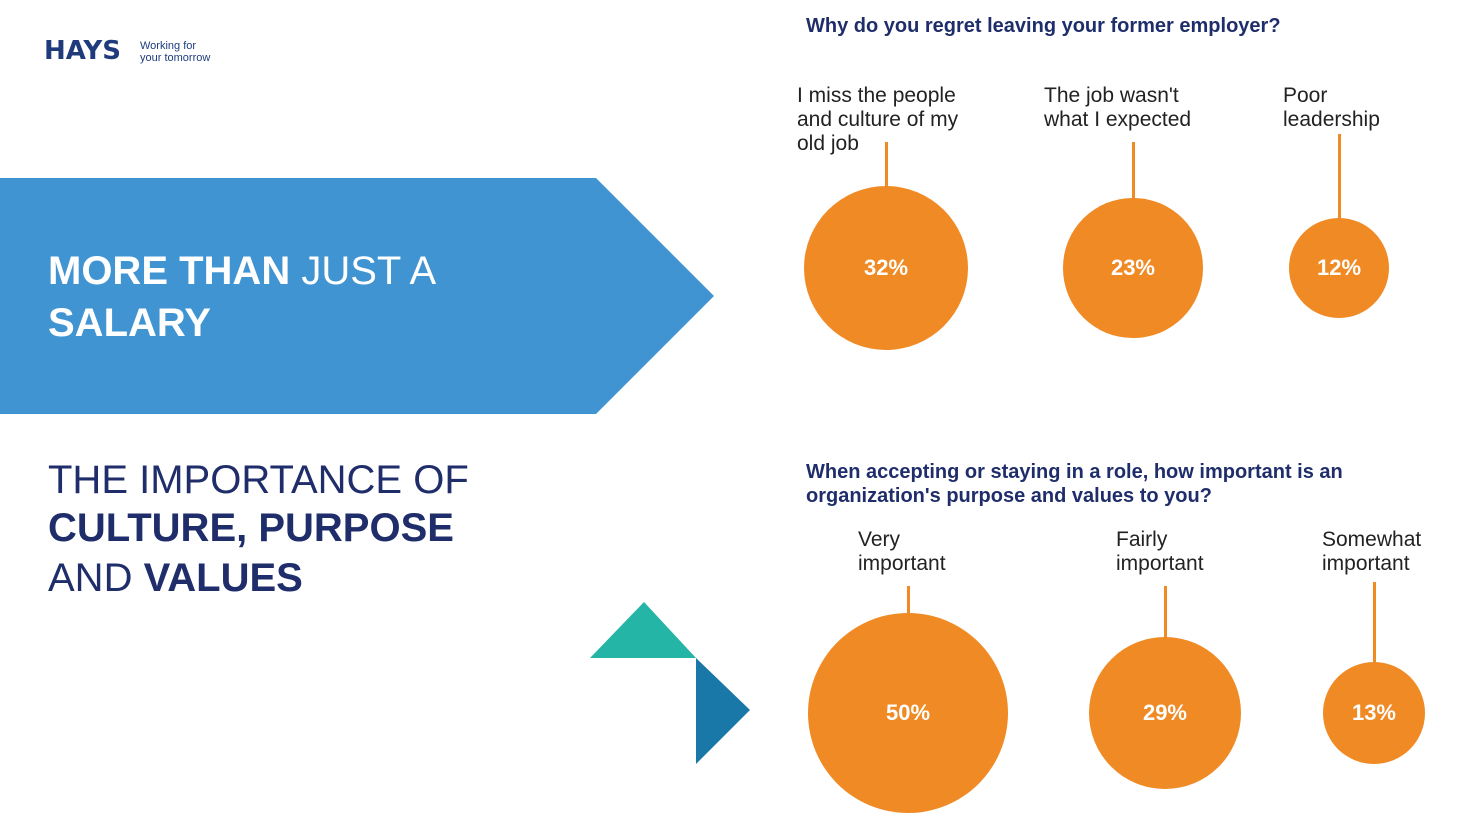 The height and width of the screenshot is (825, 1471). Describe the element at coordinates (1118, 119) in the screenshot. I see `category-label-line: what I expected` at that location.